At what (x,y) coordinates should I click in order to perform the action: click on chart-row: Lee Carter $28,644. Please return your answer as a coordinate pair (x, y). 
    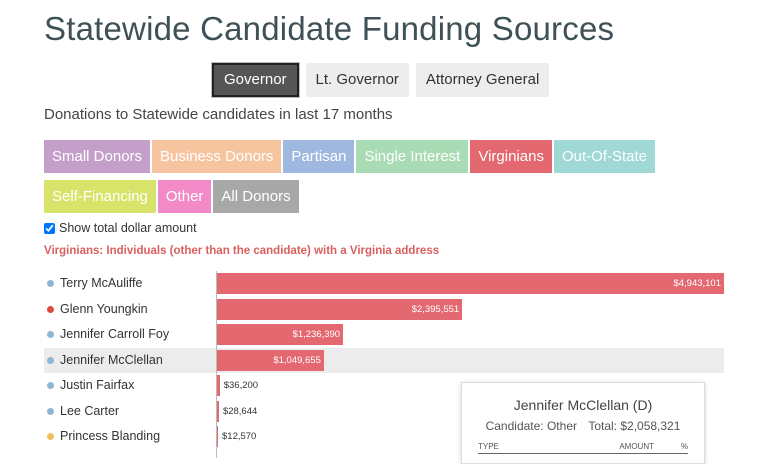
    Looking at the image, I should click on (384, 412).